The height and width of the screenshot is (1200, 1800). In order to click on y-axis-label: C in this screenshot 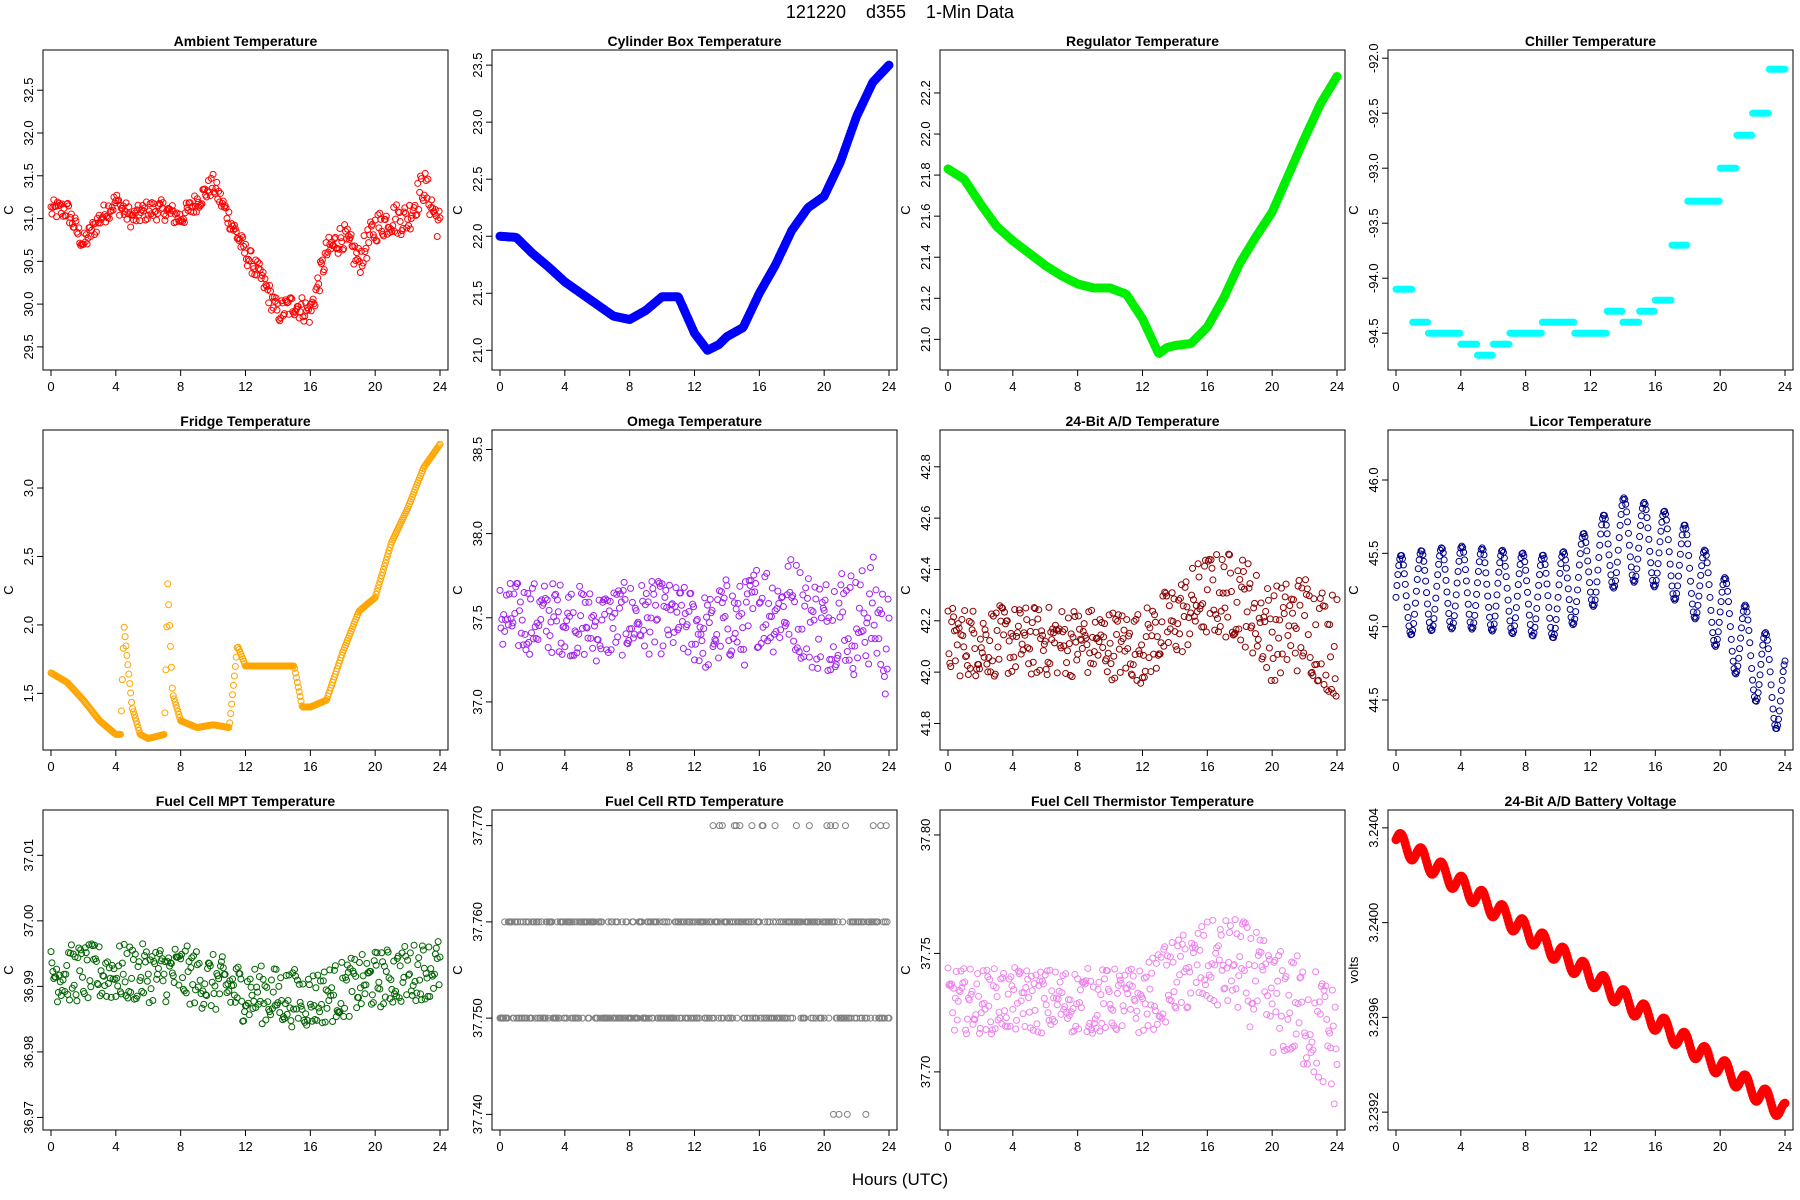, I will do `click(8, 209)`.